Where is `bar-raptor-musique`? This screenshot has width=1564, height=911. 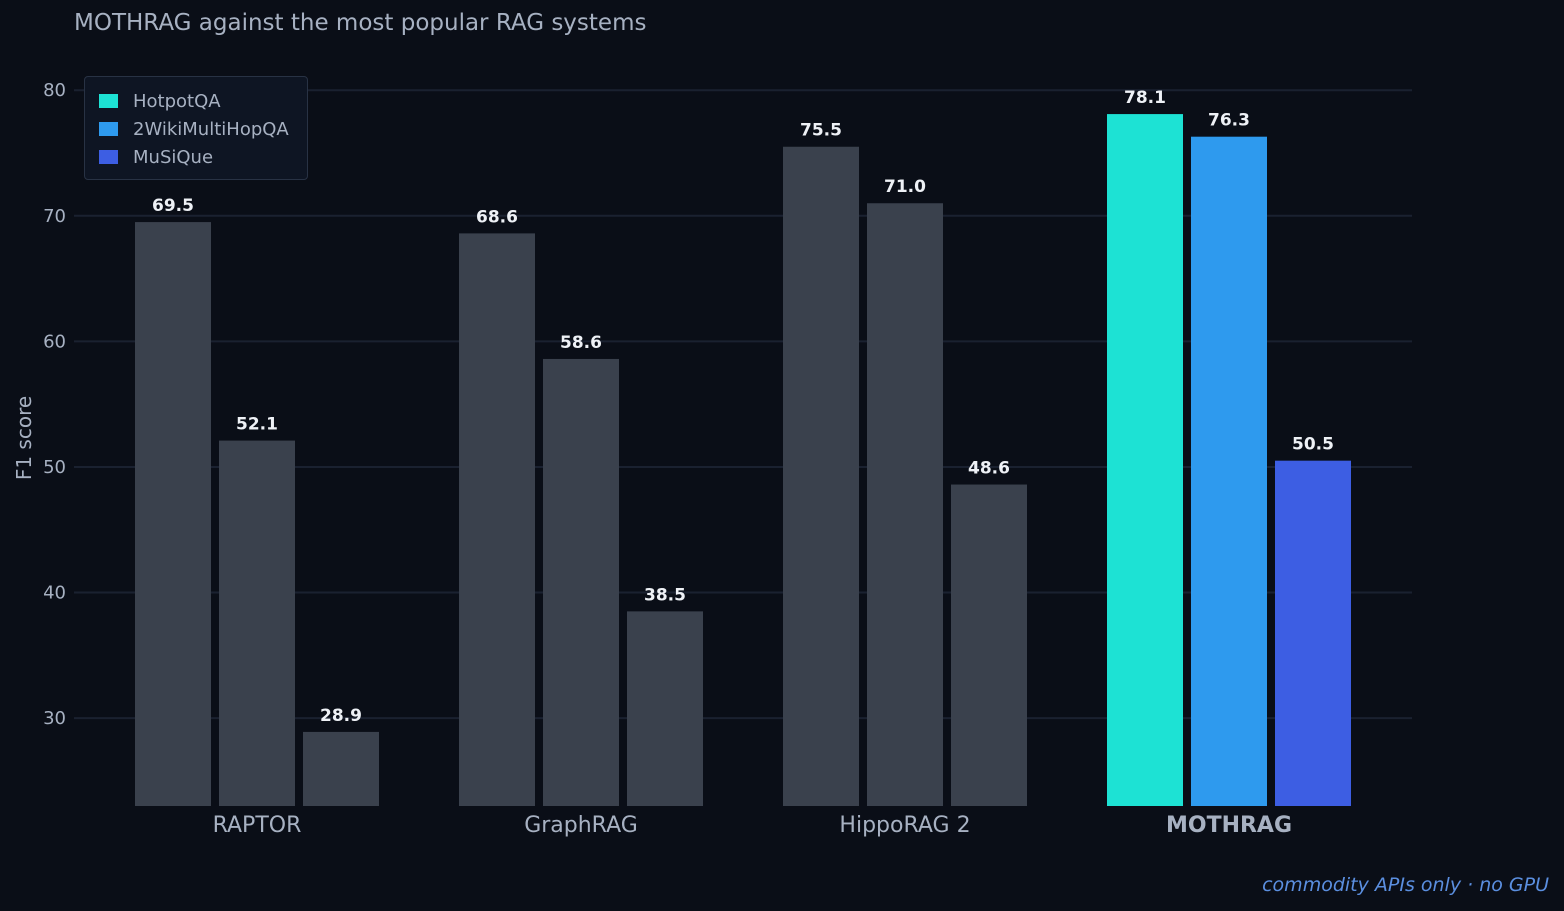
bar-raptor-musique is located at coordinates (341, 768).